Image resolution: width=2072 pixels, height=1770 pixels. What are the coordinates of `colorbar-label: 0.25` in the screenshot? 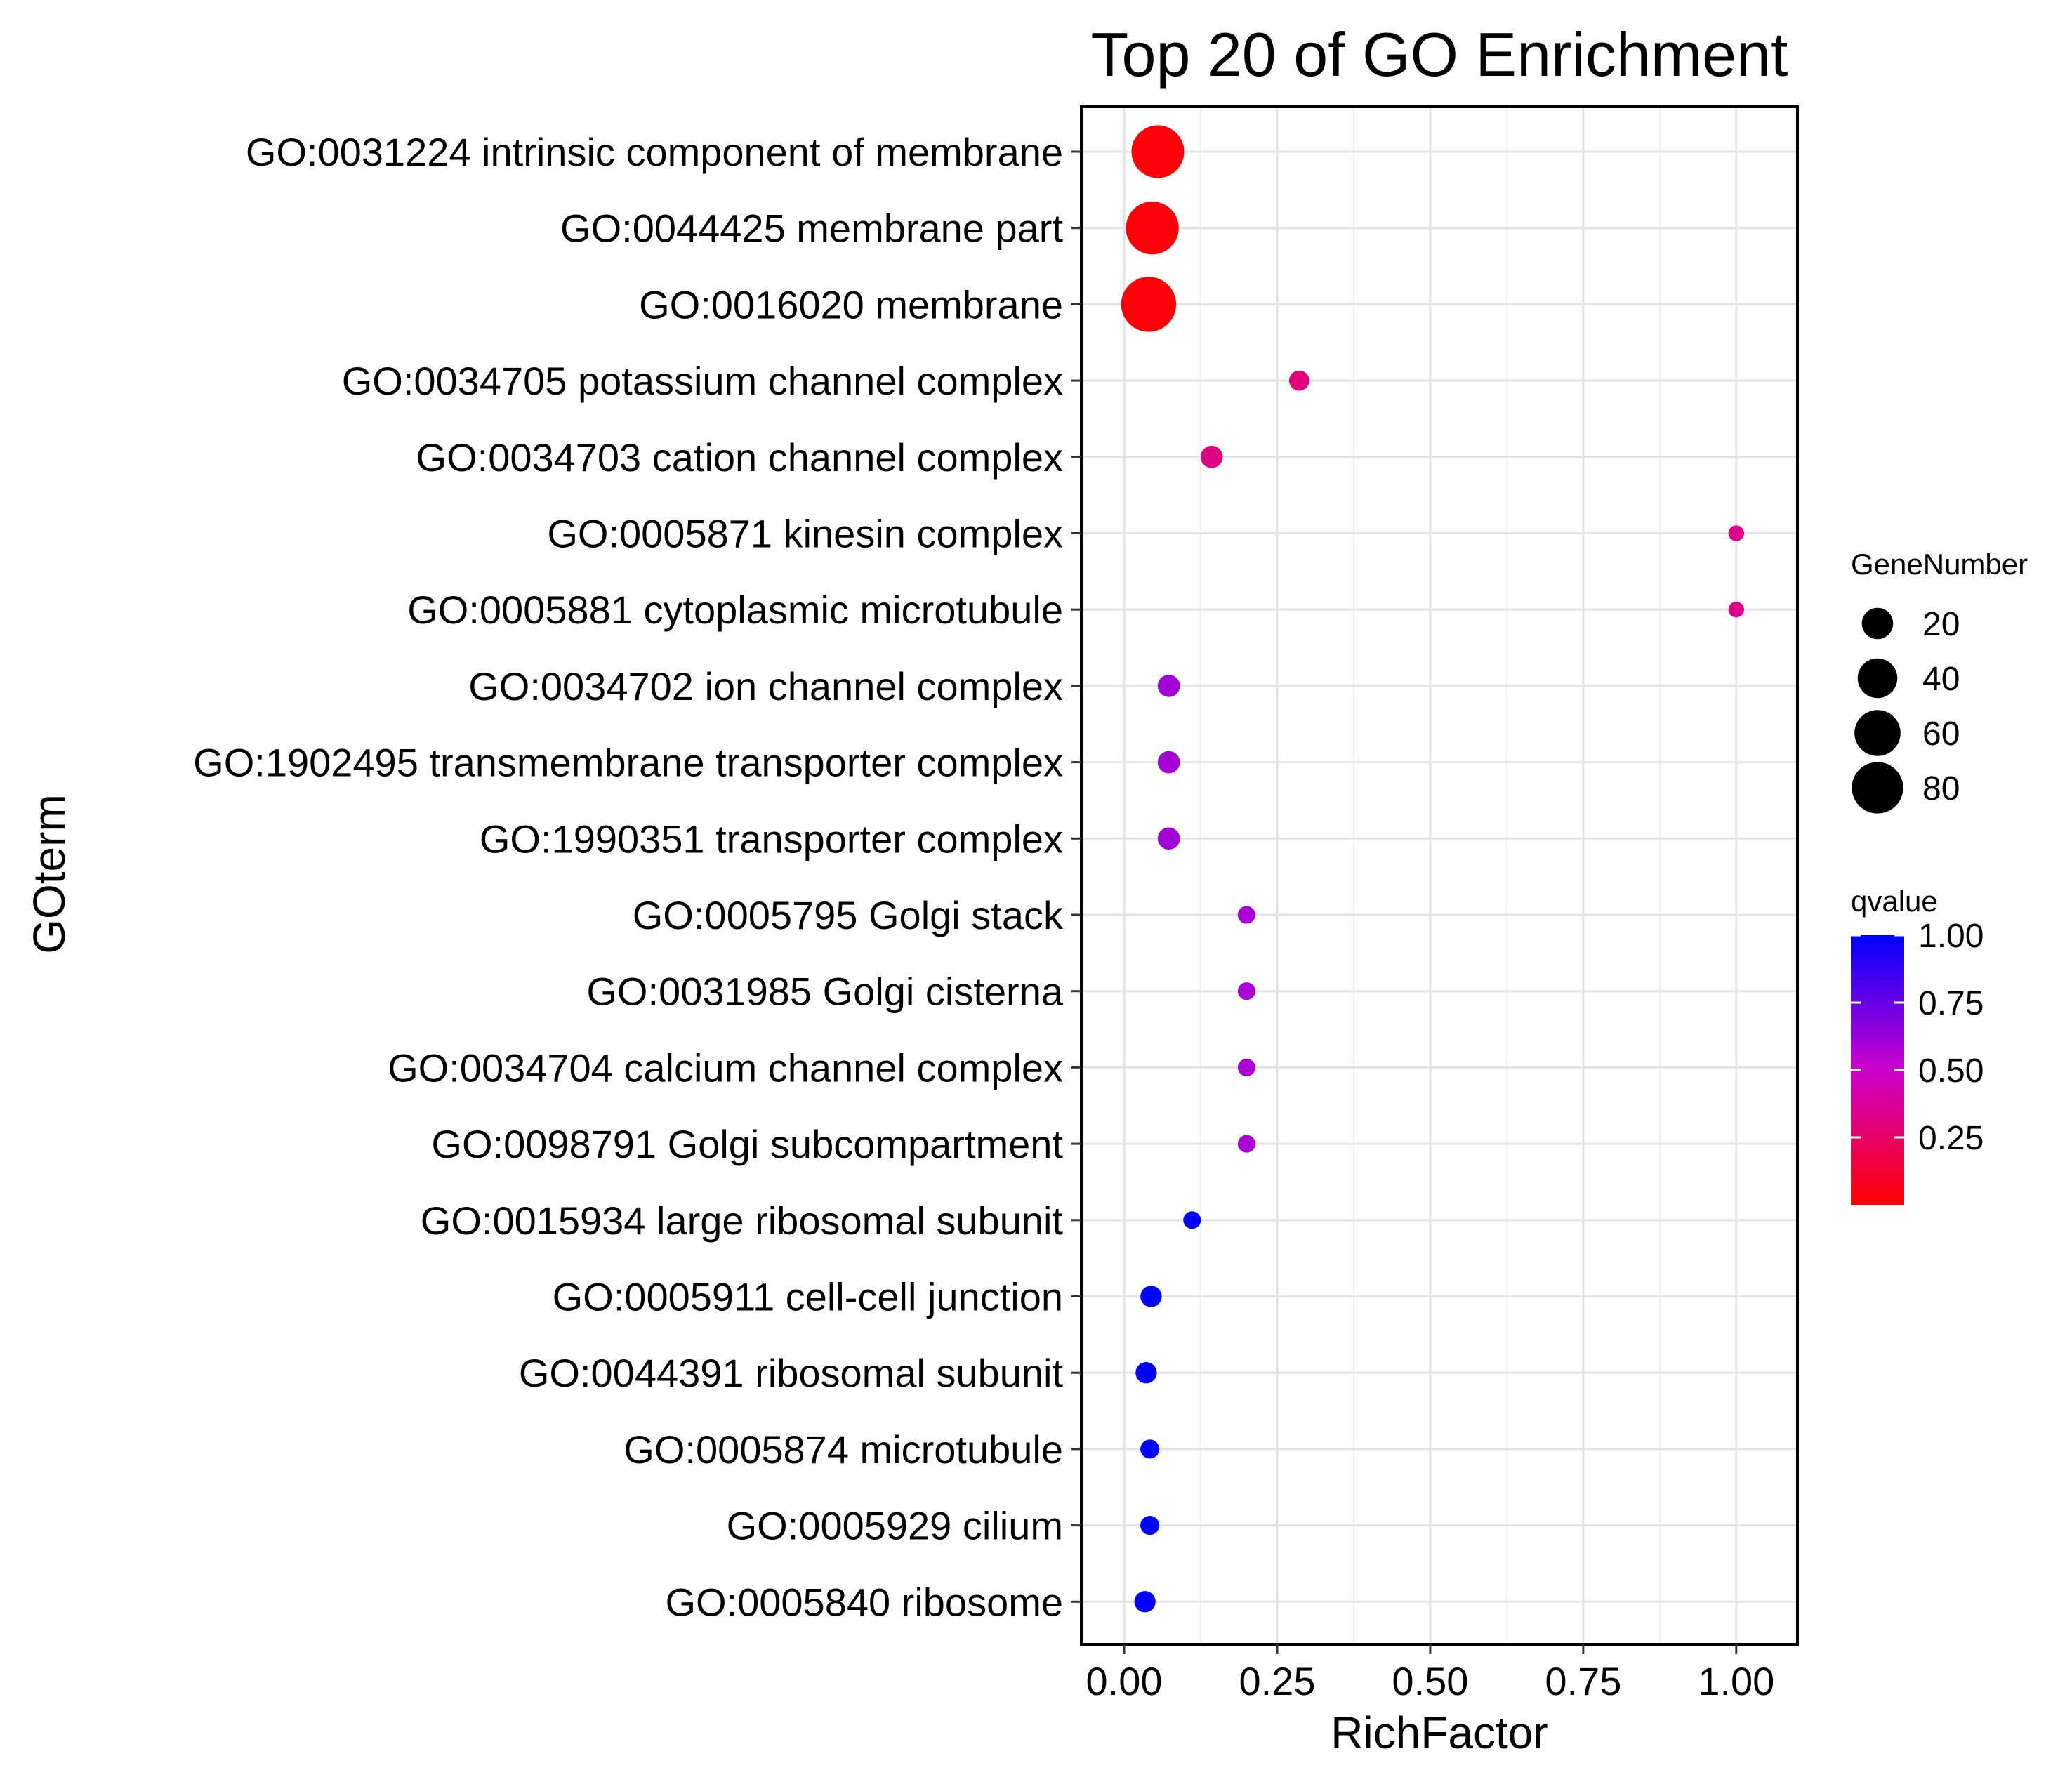 It's located at (1951, 1138).